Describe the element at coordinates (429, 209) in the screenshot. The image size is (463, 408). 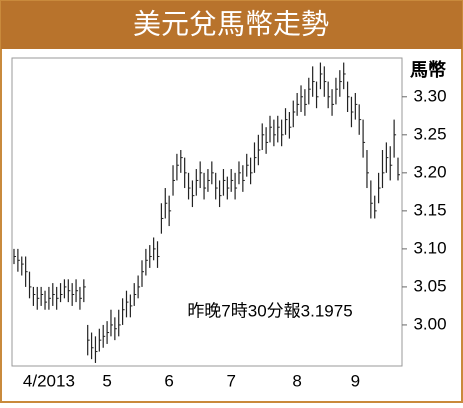
I see `y-tick-label: 3.15` at that location.